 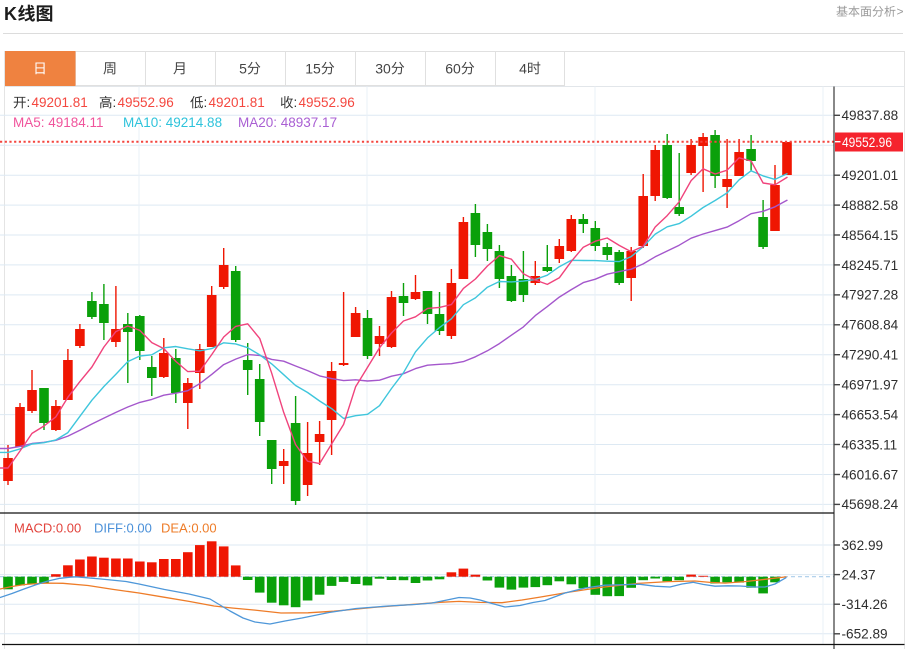 I want to click on svg-text: MA20: 48937.17, so click(x=287, y=122).